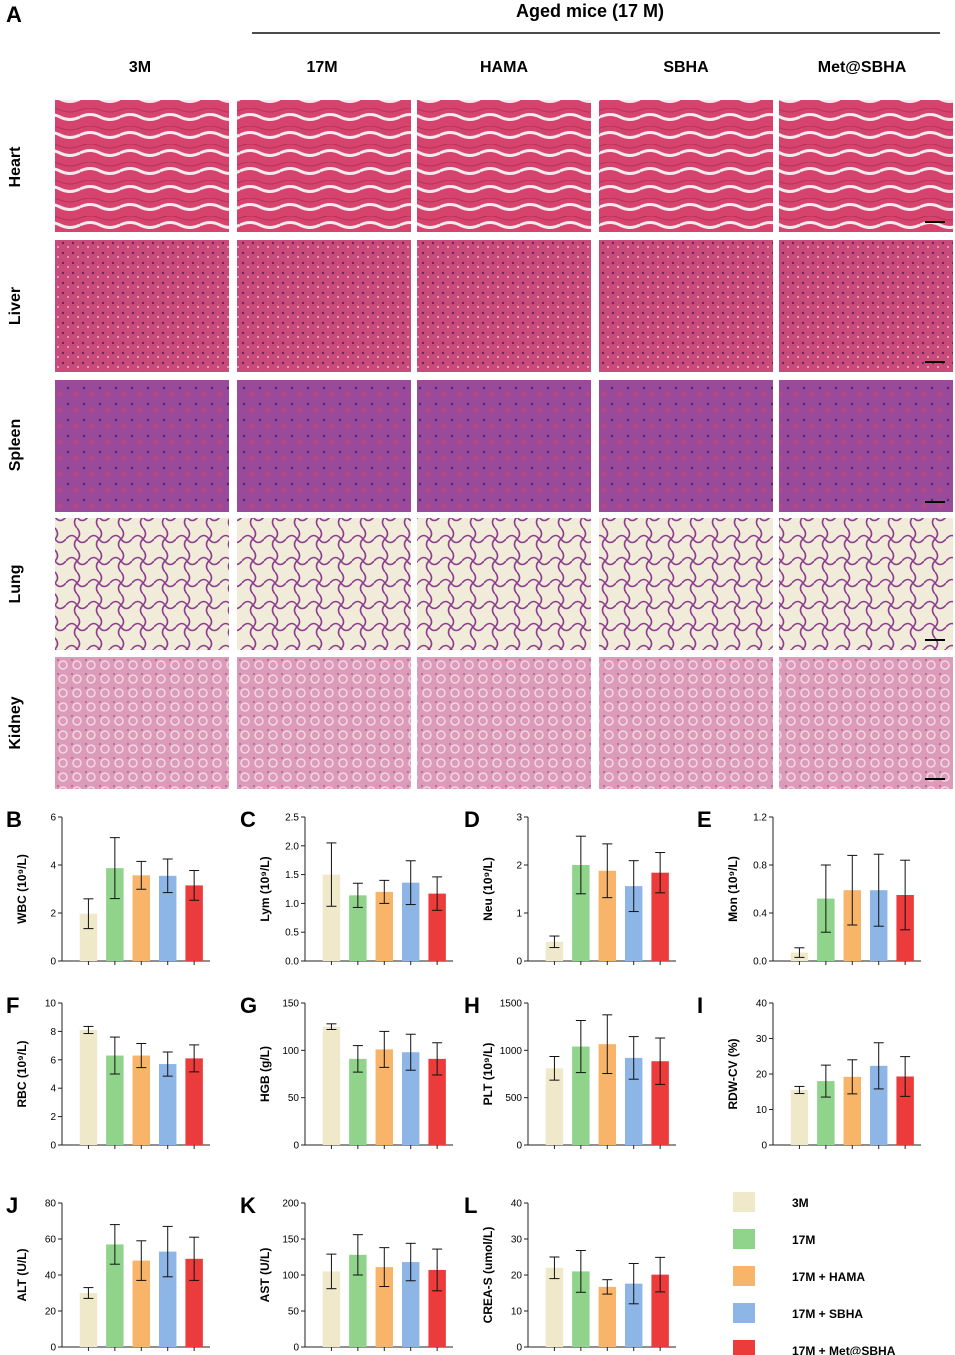 The height and width of the screenshot is (1355, 955). Describe the element at coordinates (324, 723) in the screenshot. I see `histology-image-kidney-17m` at that location.